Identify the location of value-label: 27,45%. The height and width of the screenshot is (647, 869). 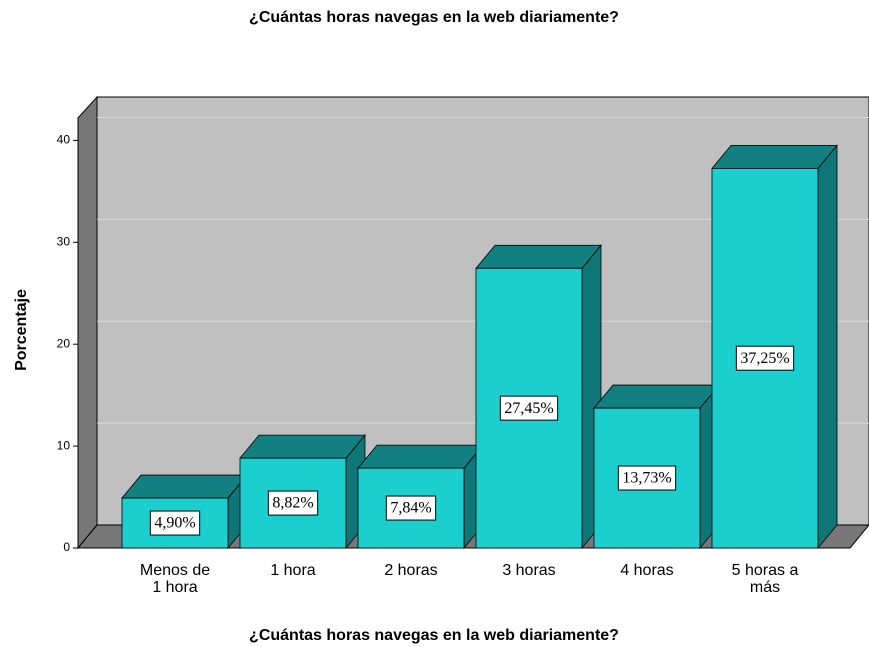
(528, 408).